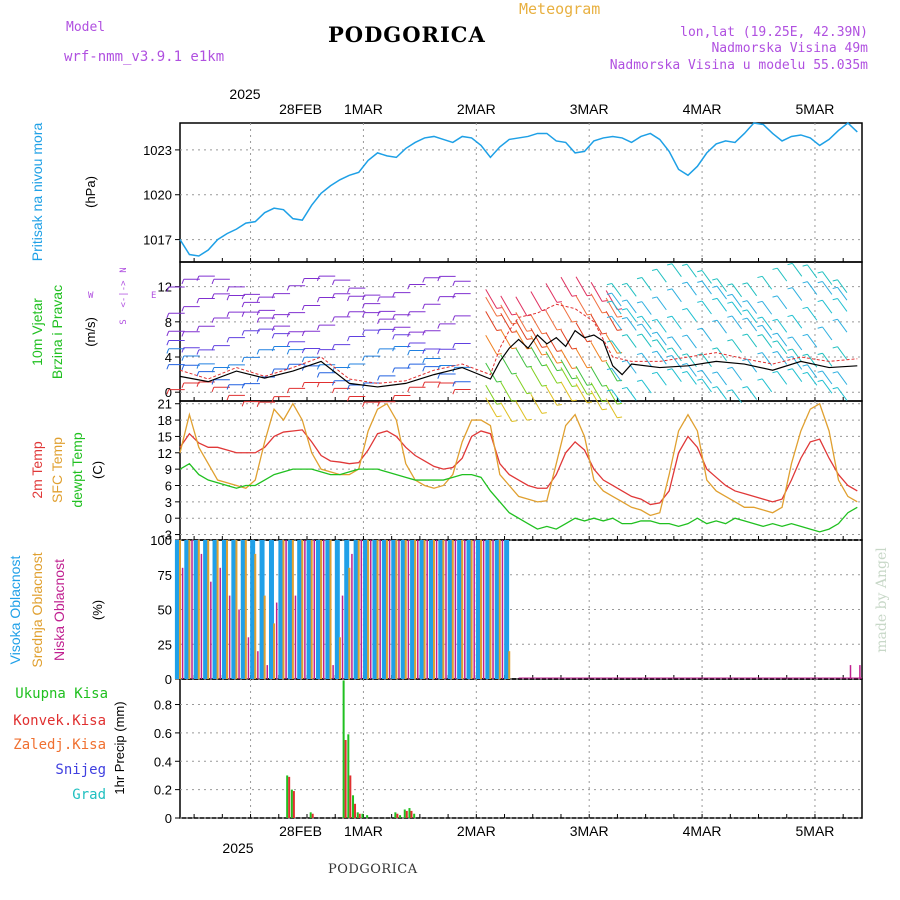 The width and height of the screenshot is (900, 900). What do you see at coordinates (244, 94) in the screenshot?
I see `year-label-top: 2025` at bounding box center [244, 94].